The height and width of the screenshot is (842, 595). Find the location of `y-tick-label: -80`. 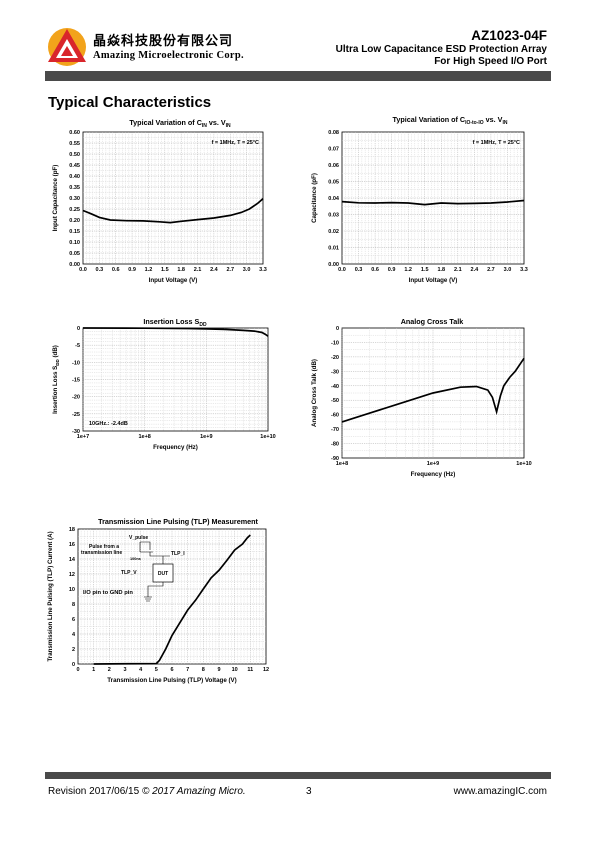

y-tick-label: -80 is located at coordinates (335, 445).